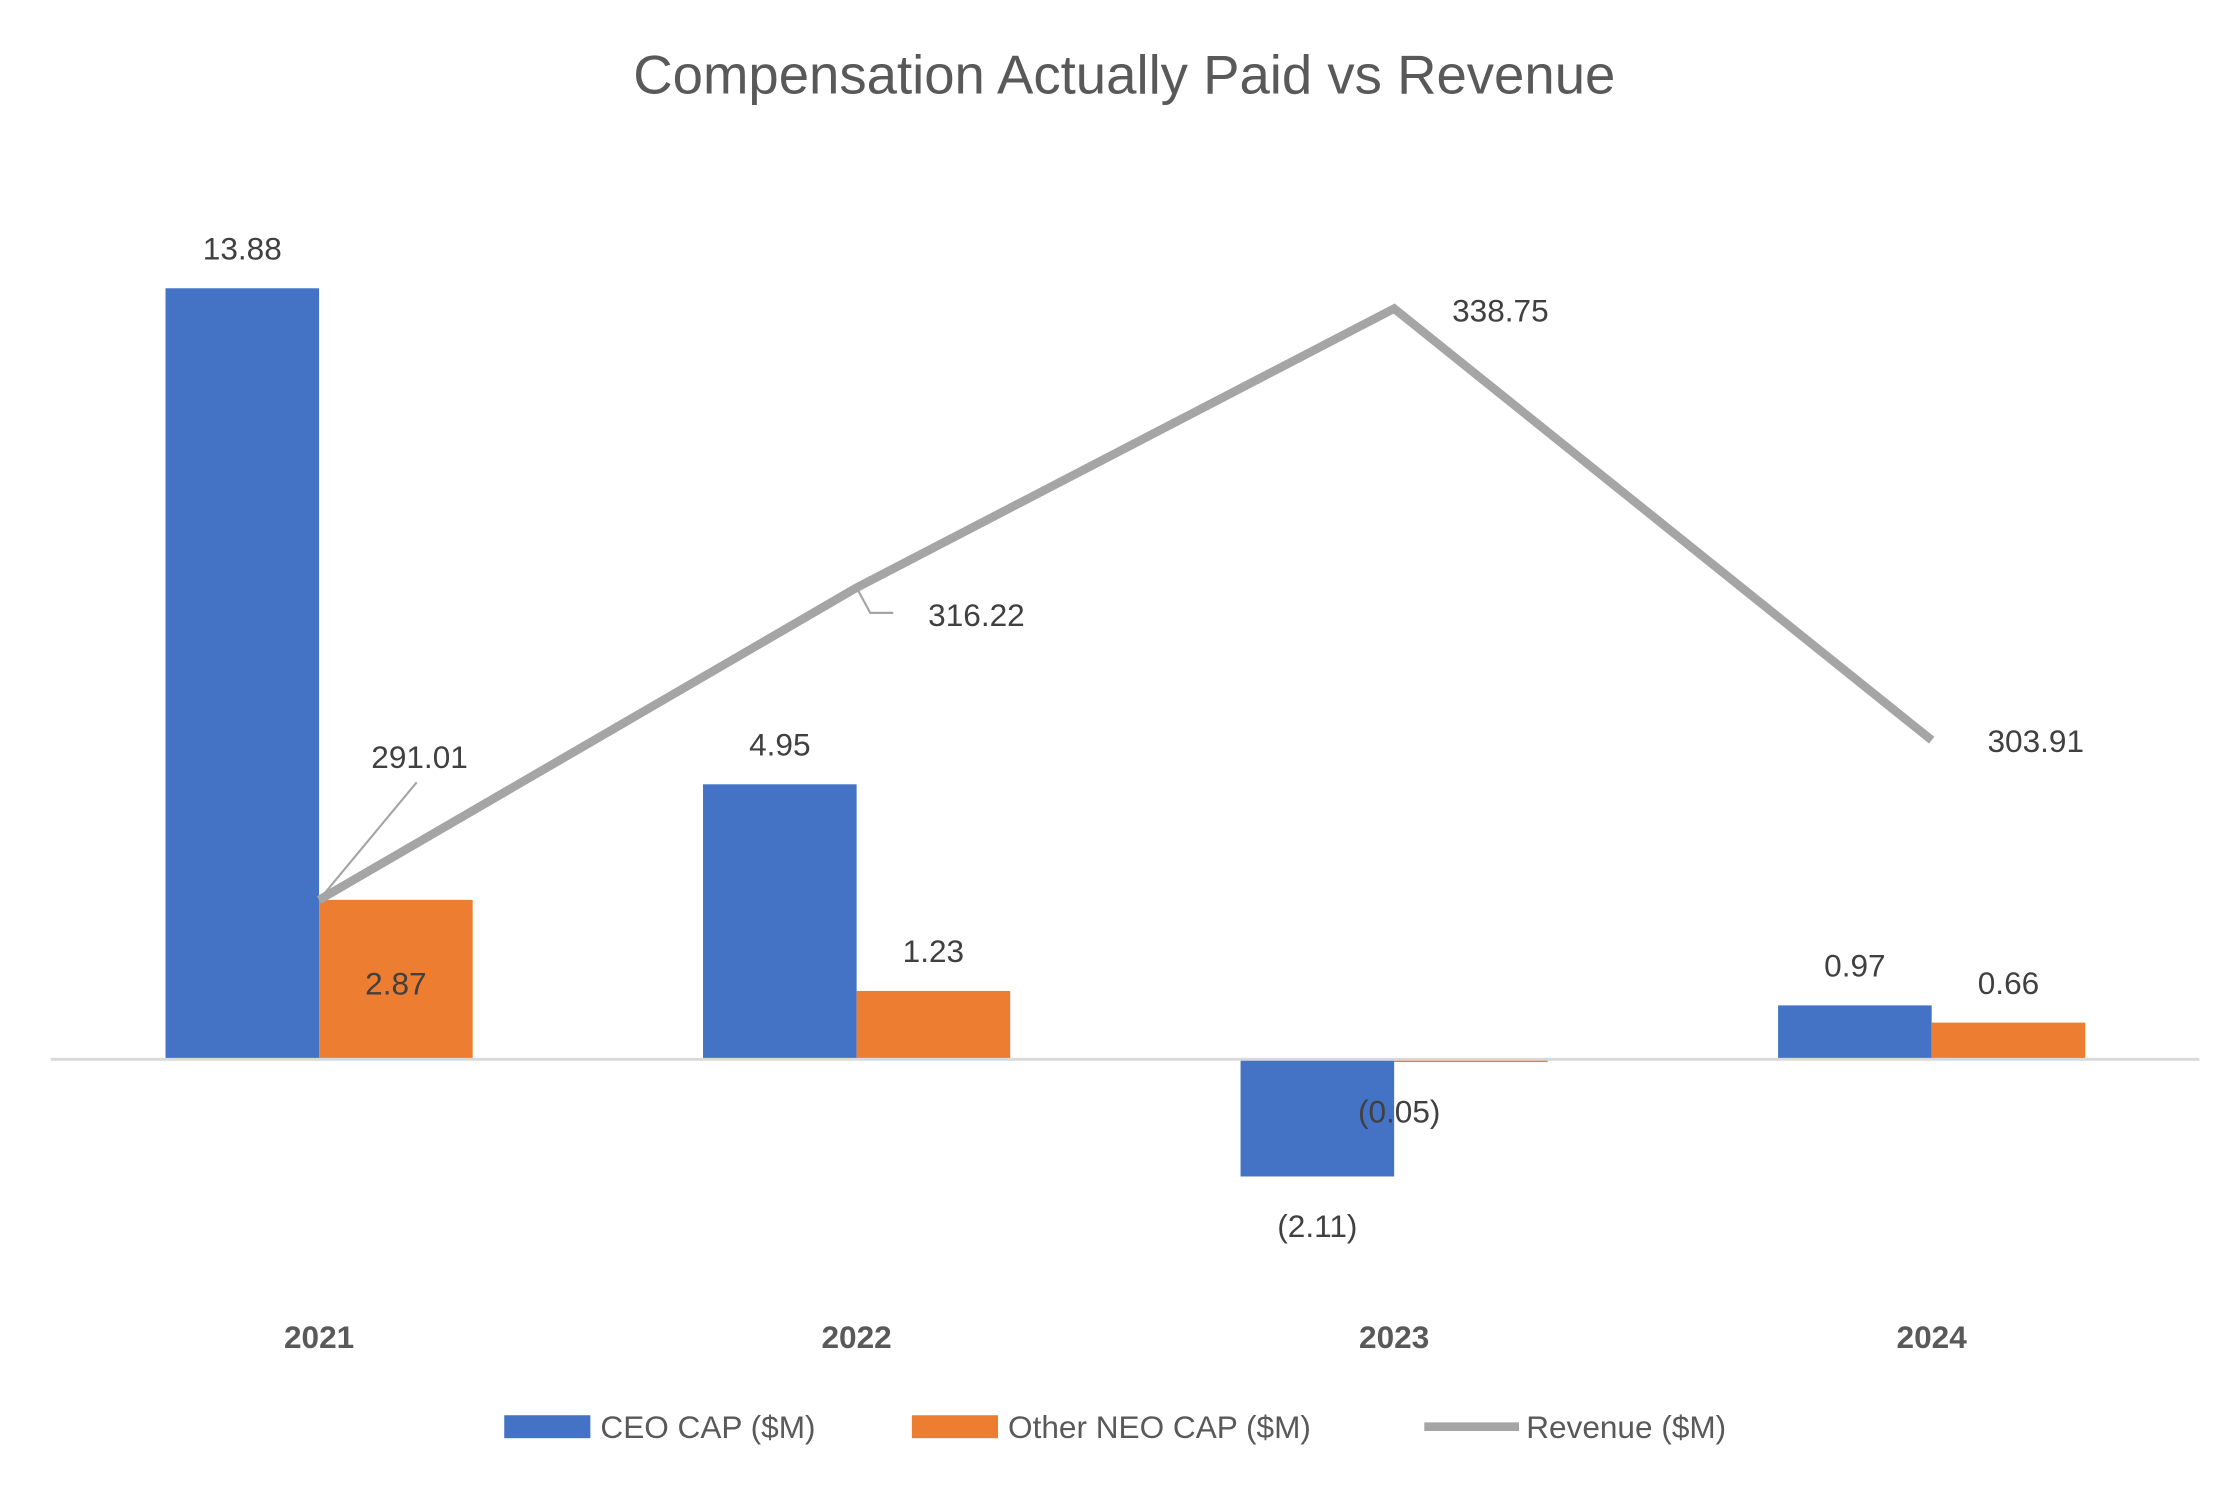  I want to click on legend-label-neo: Other NEO CAP ($M), so click(1159, 1427).